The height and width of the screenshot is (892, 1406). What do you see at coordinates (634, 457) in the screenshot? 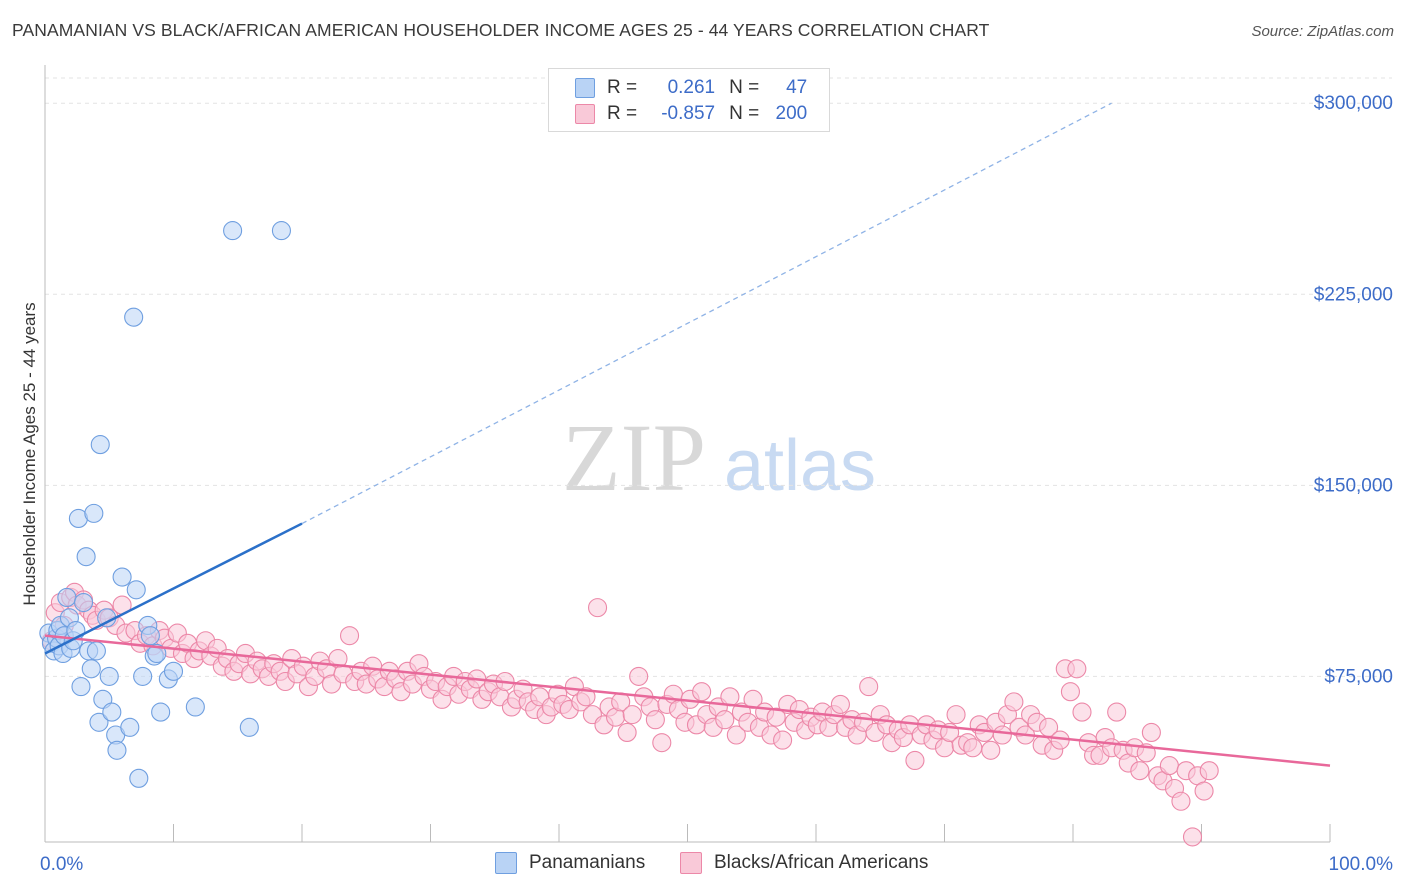
I see `watermark-zip: ZIP` at bounding box center [634, 457].